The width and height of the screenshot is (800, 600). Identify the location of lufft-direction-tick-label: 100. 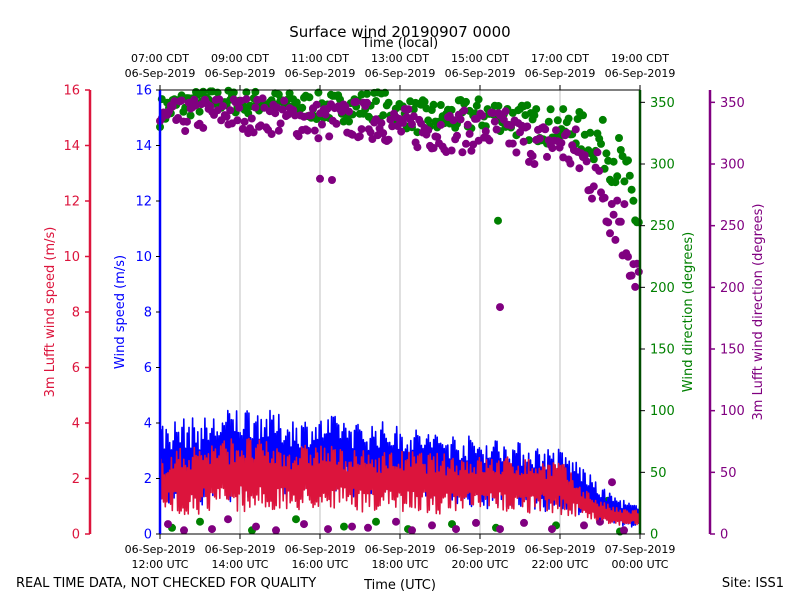
(732, 411).